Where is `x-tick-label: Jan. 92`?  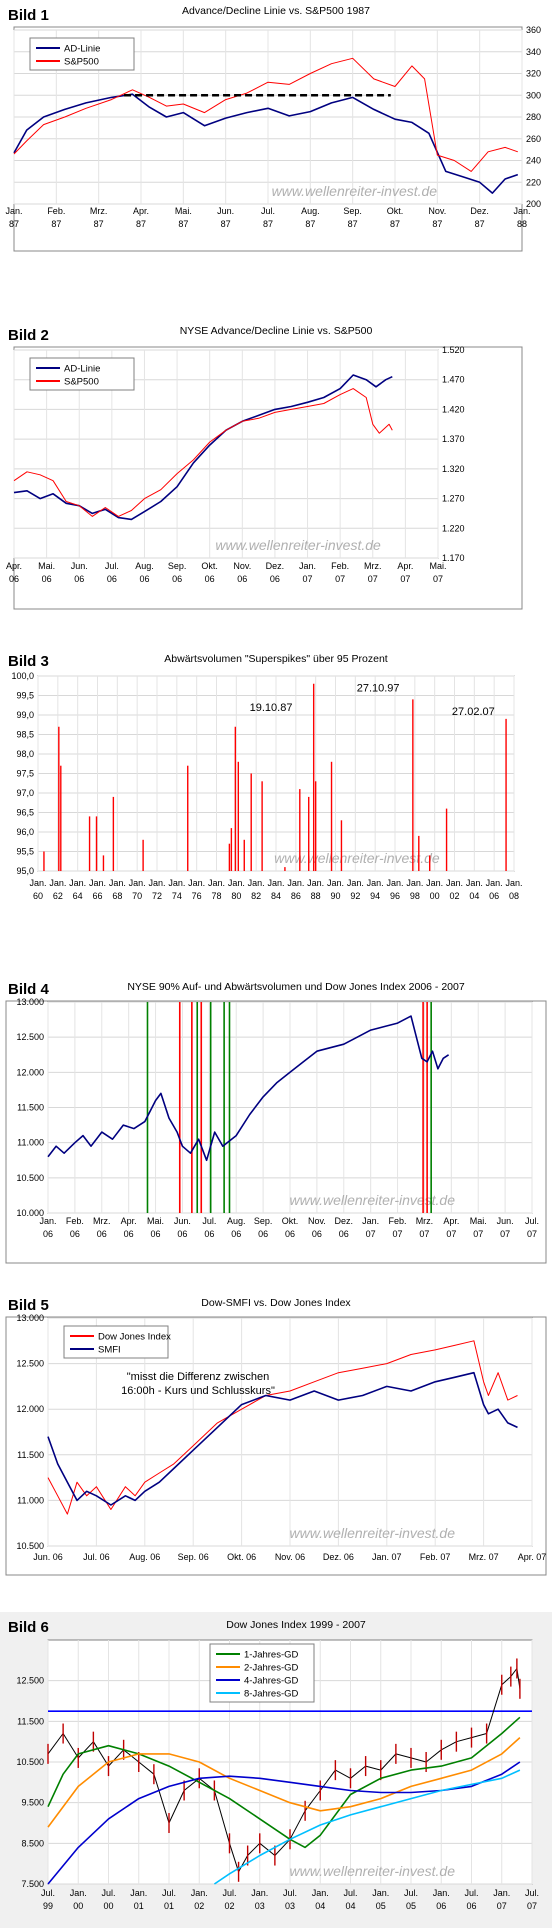 x-tick-label: Jan. 92 is located at coordinates (355, 889).